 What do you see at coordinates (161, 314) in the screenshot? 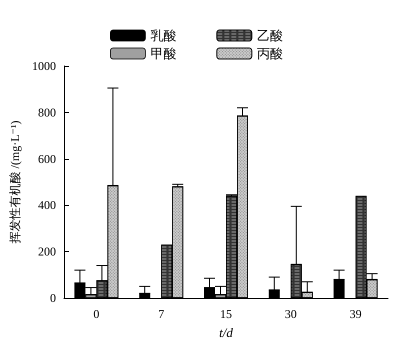
I see `x-tick-label: 7` at bounding box center [161, 314].